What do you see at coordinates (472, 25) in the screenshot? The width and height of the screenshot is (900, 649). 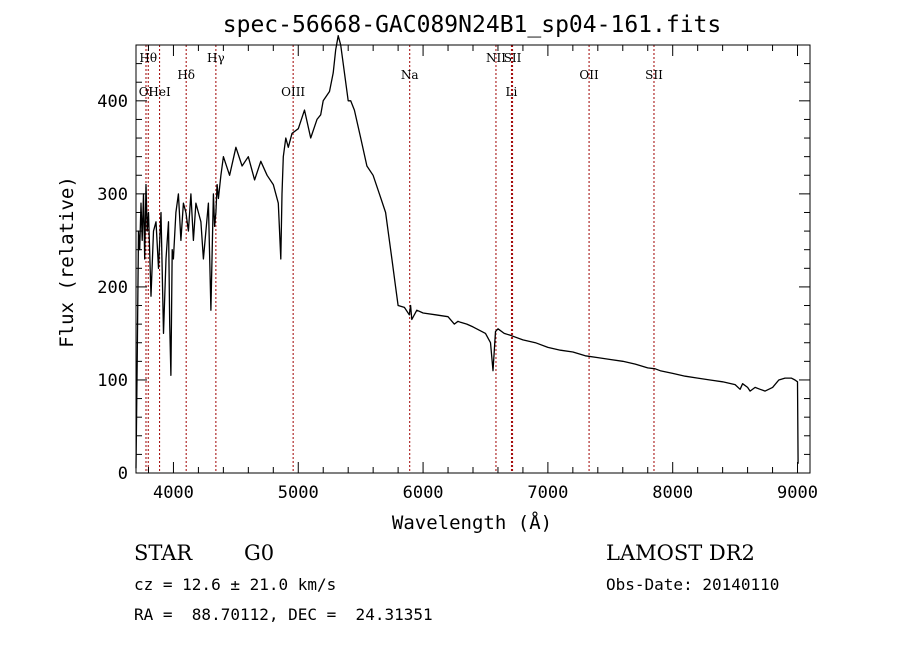 I see `chart-title: spec-56668-GAC089N24B1_sp04-161.fits` at bounding box center [472, 25].